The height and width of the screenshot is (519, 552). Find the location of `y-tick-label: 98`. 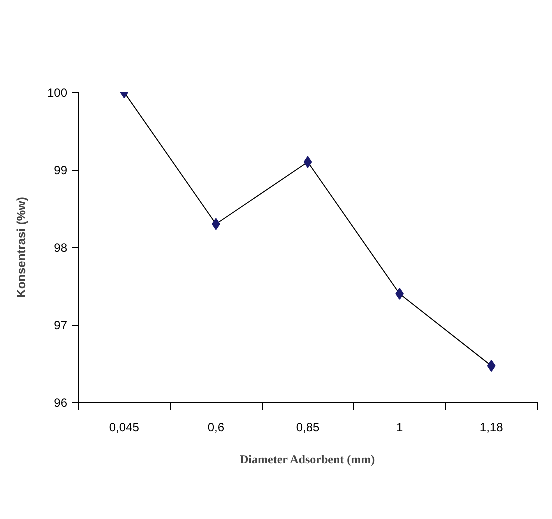

y-tick-label: 98 is located at coordinates (61, 248).